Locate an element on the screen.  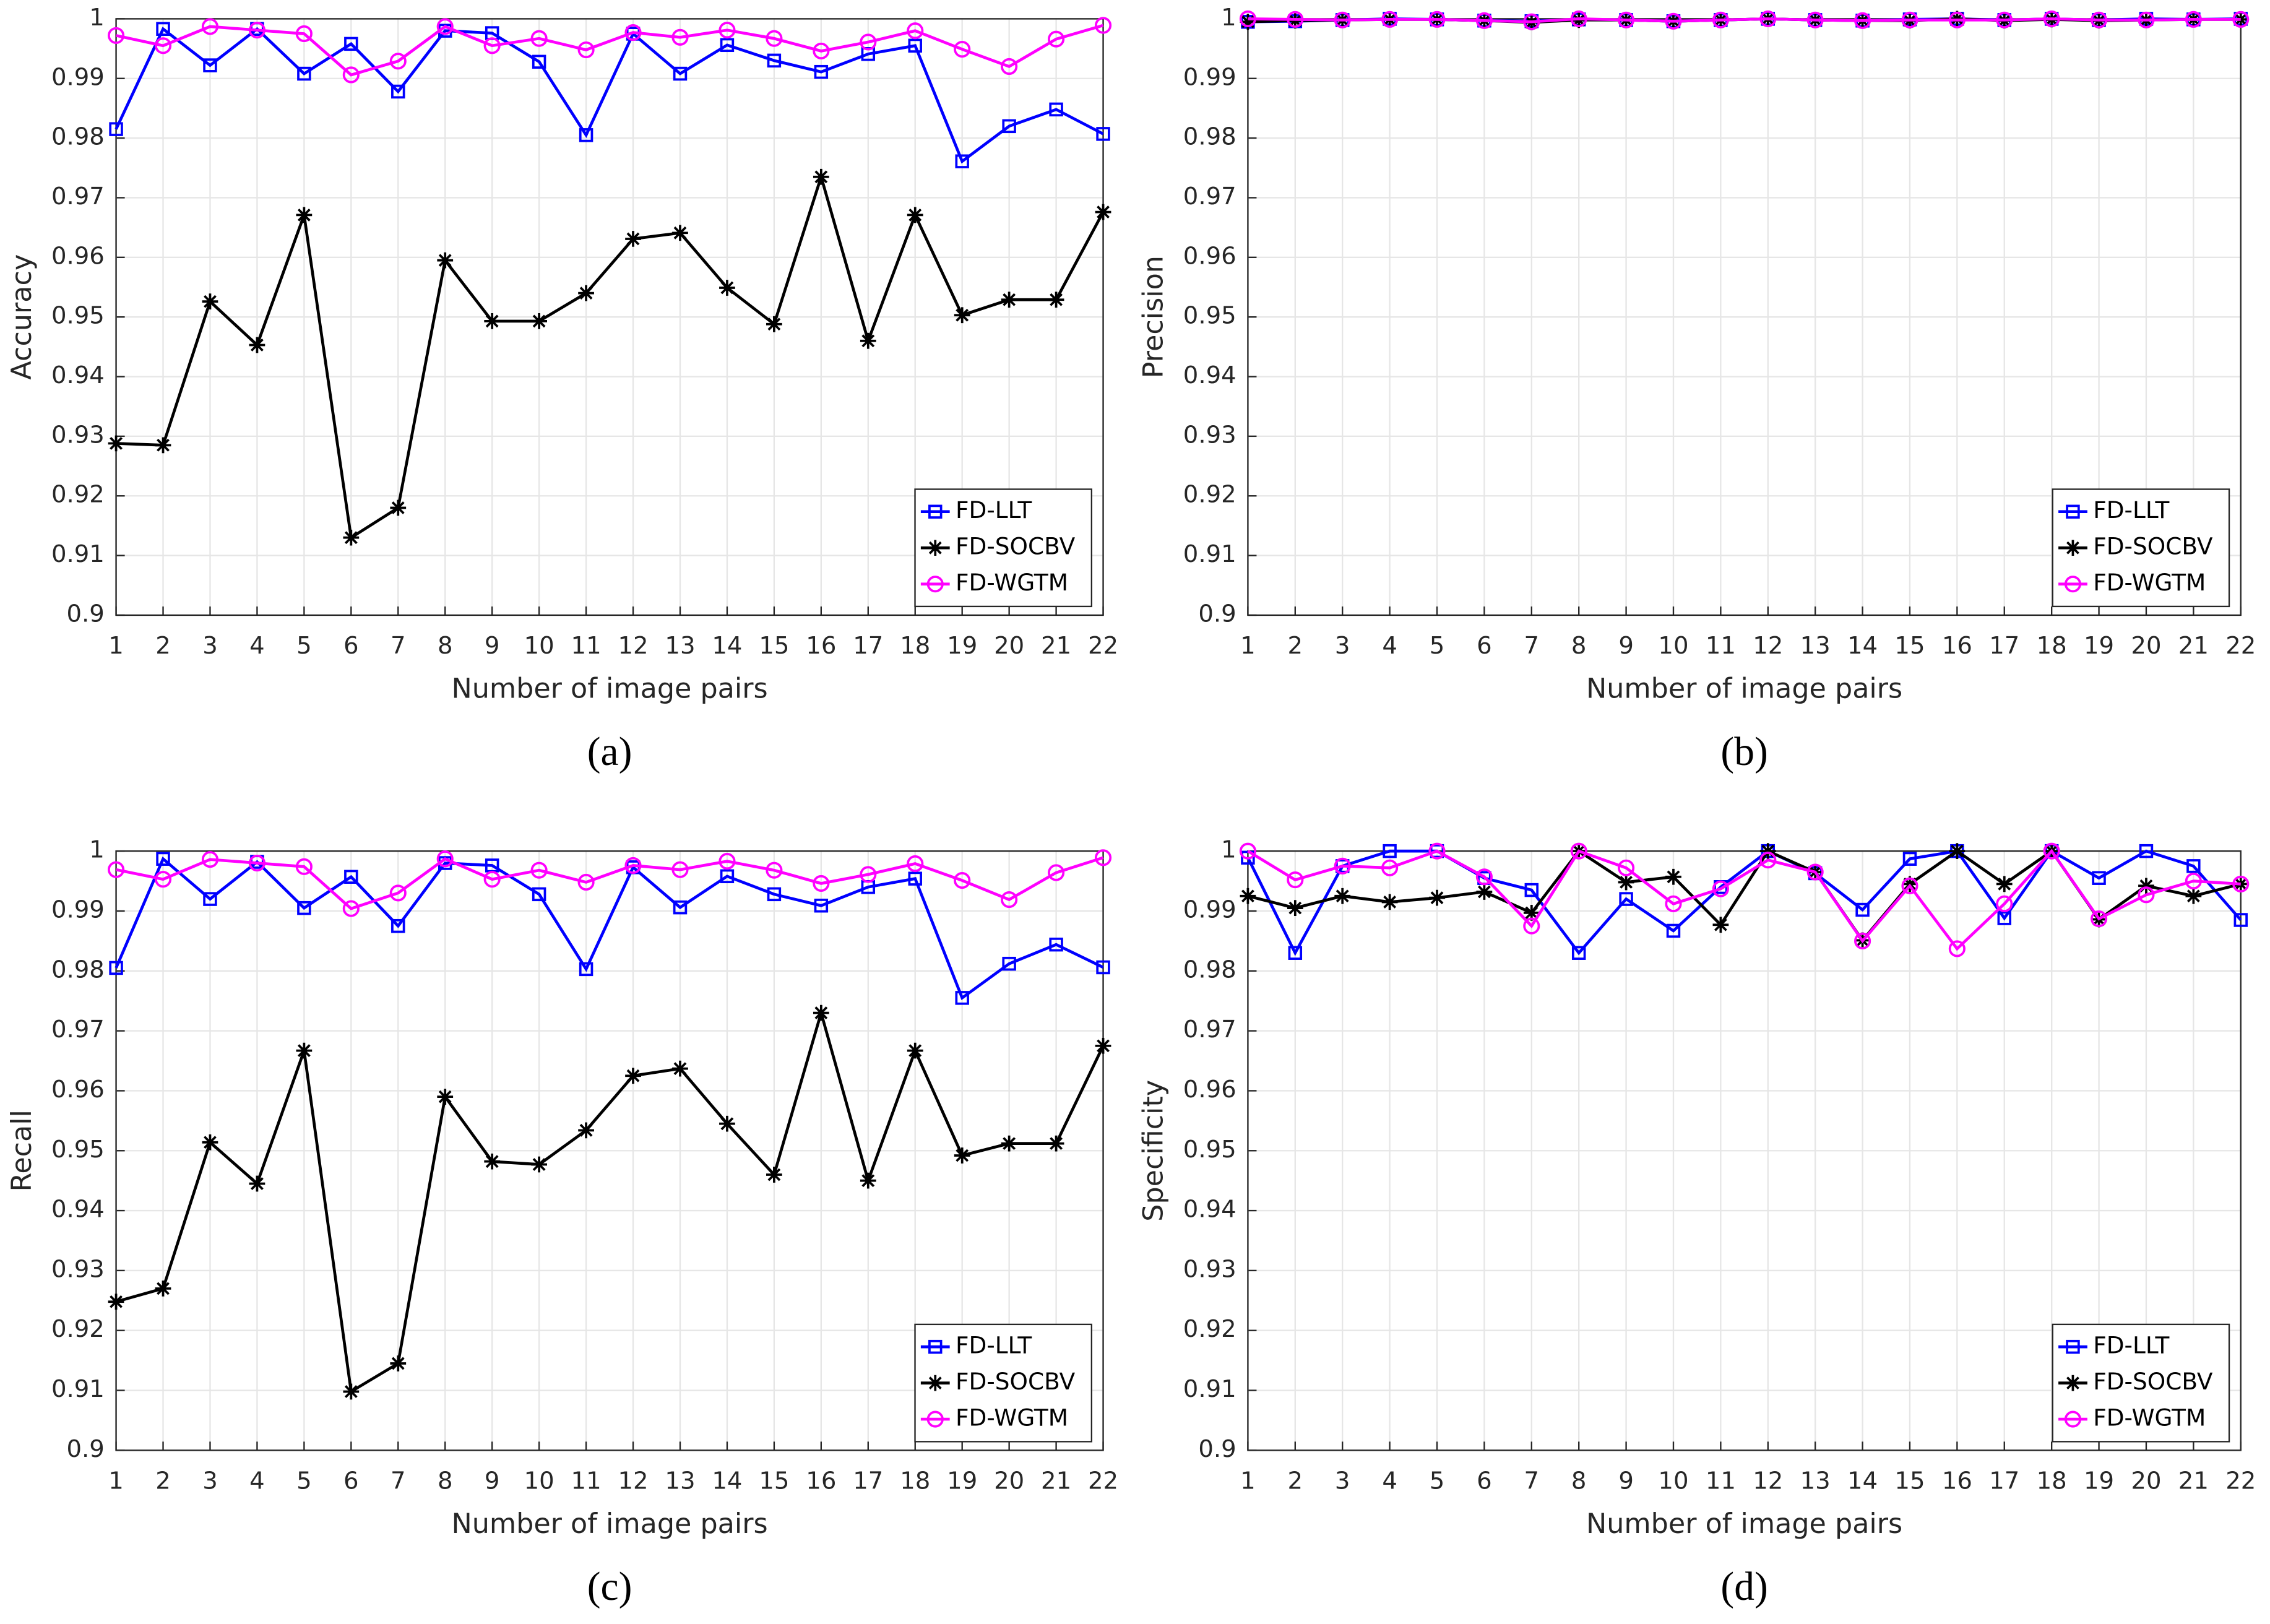
x-tick-label: 14 is located at coordinates (1862, 646).